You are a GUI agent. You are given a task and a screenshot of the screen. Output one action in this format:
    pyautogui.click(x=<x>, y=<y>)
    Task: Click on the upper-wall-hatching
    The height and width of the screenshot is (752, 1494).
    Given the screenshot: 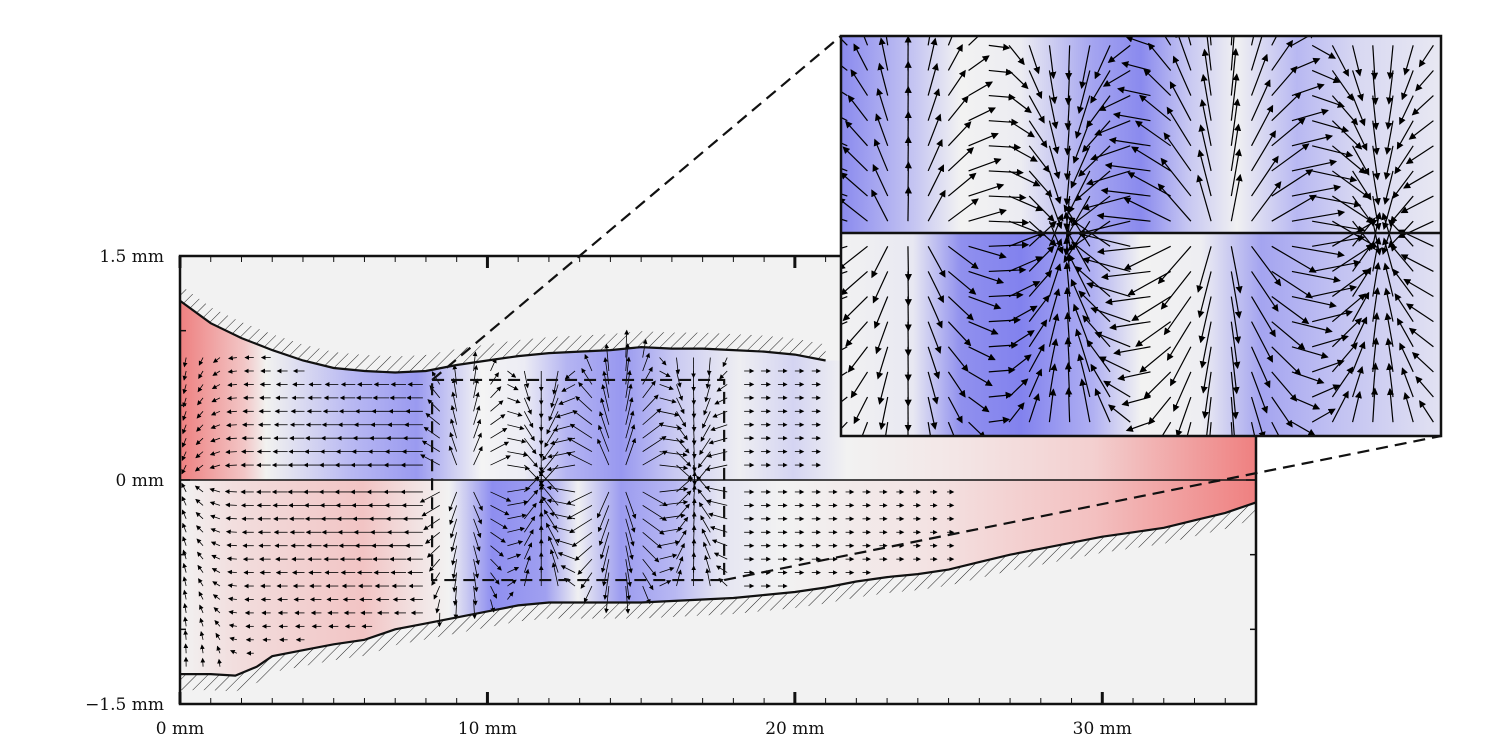 What is the action you would take?
    pyautogui.click(x=503, y=328)
    